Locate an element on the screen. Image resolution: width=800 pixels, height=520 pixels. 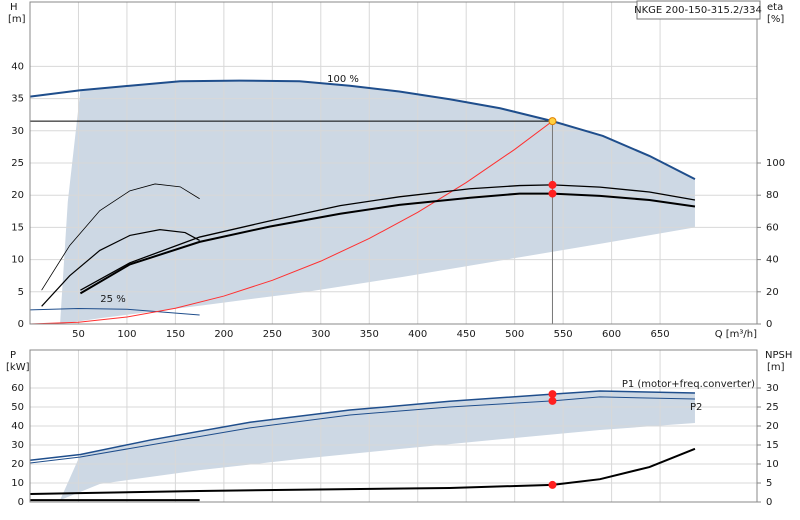
y-tick-label: 15 is located at coordinates (17, 227).